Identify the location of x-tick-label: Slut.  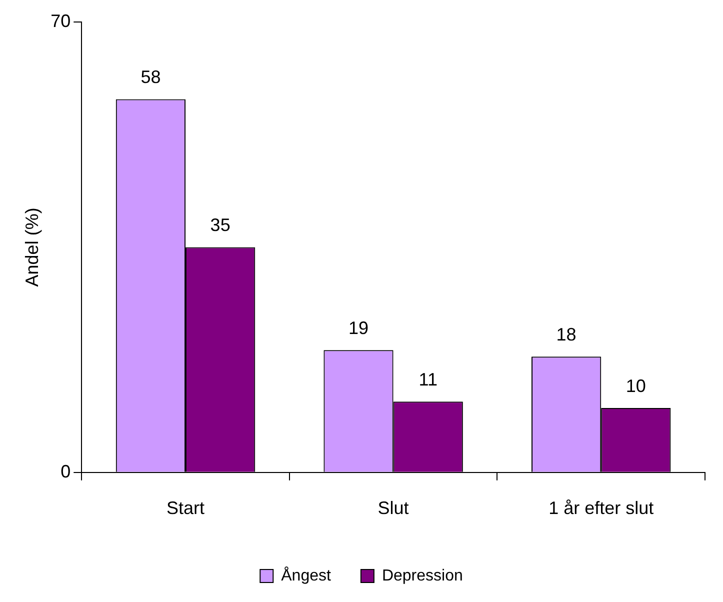
(393, 508).